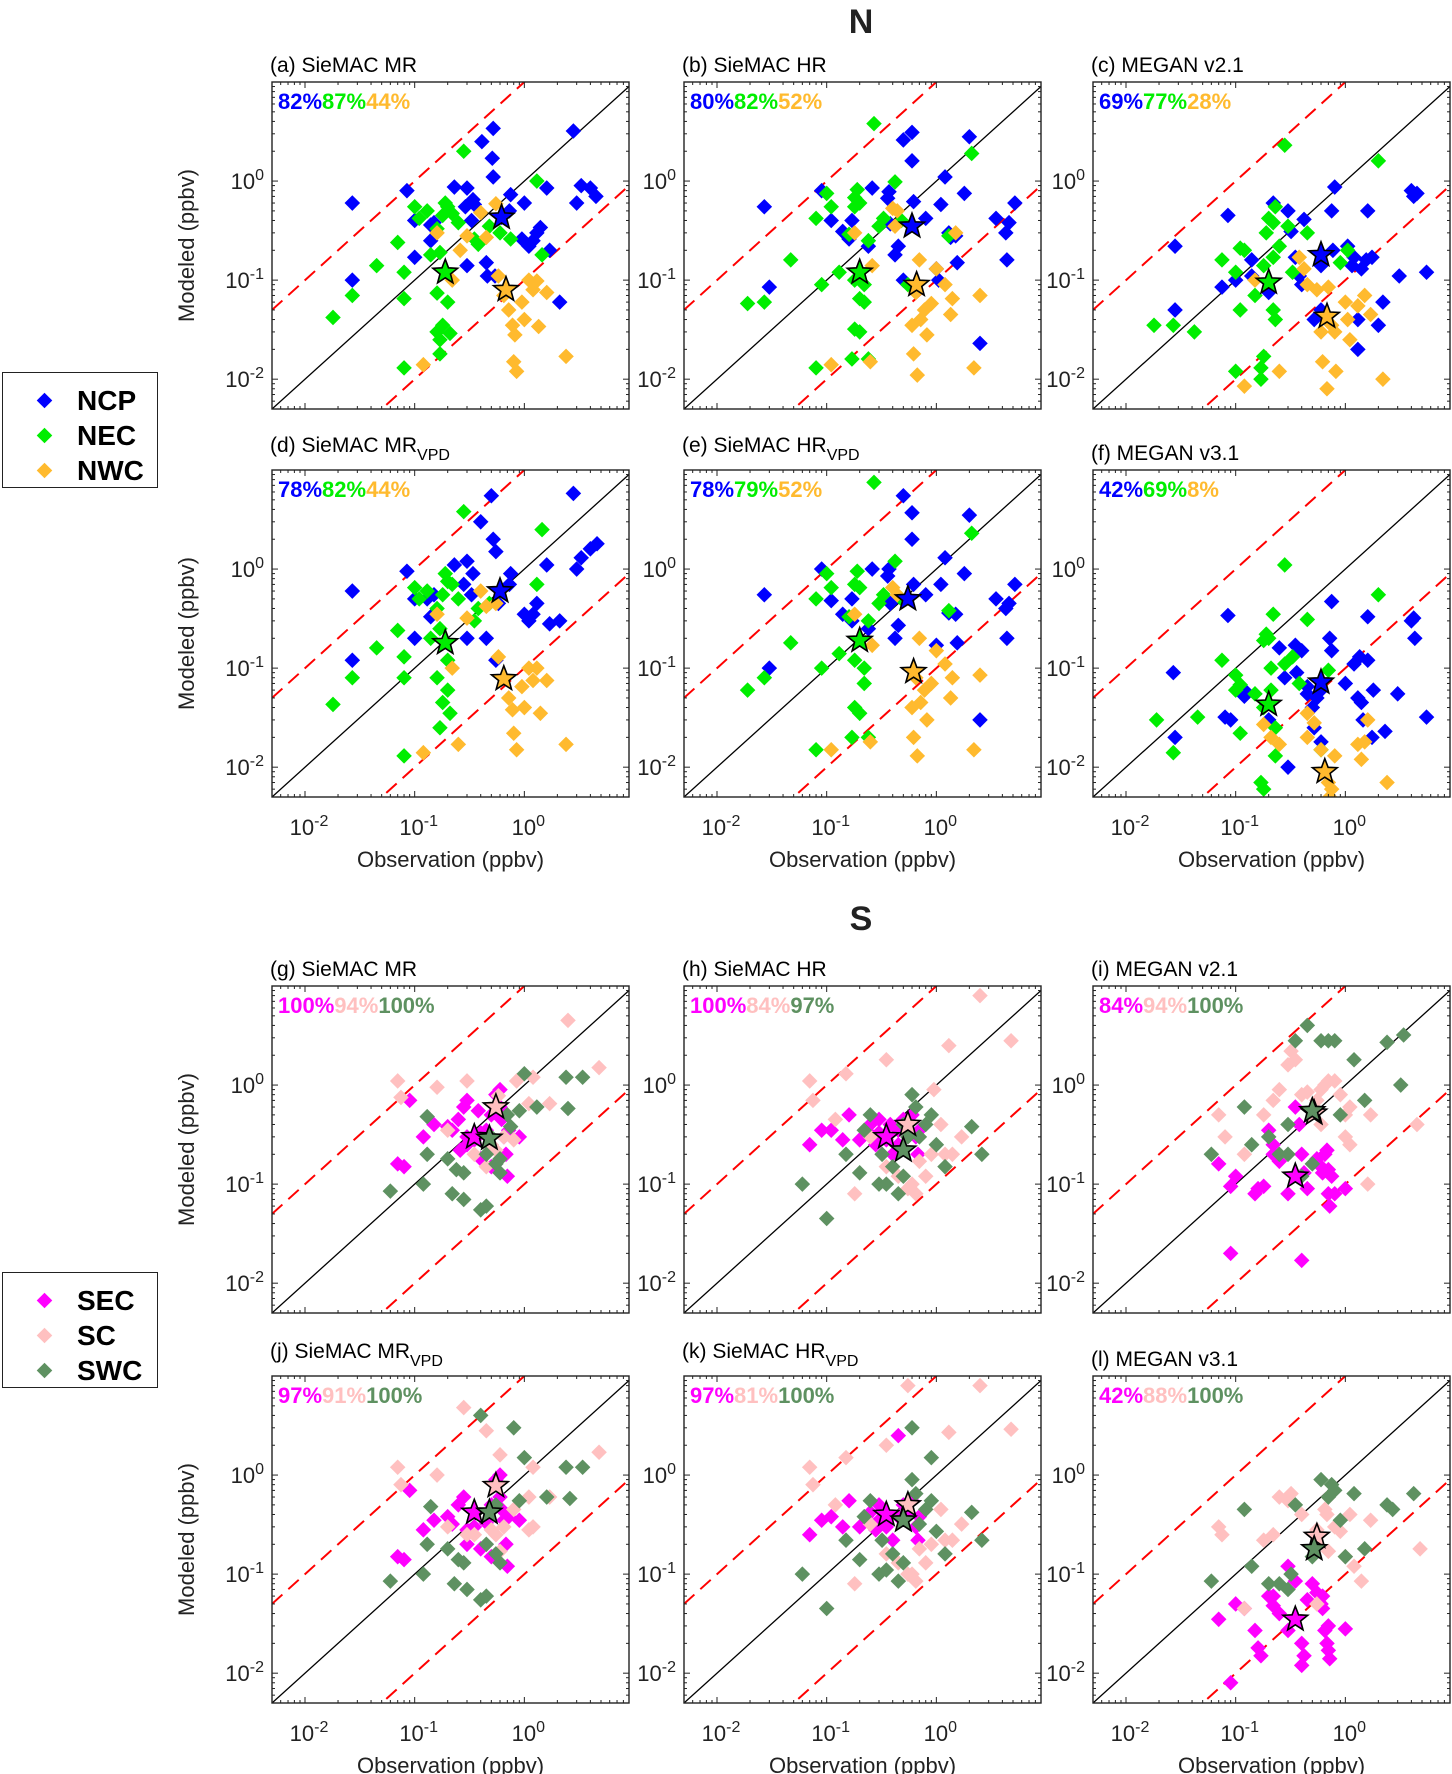 Image resolution: width=1452 pixels, height=1774 pixels. What do you see at coordinates (244, 279) in the screenshot?
I see `tick-label: 10⁻¹` at bounding box center [244, 279].